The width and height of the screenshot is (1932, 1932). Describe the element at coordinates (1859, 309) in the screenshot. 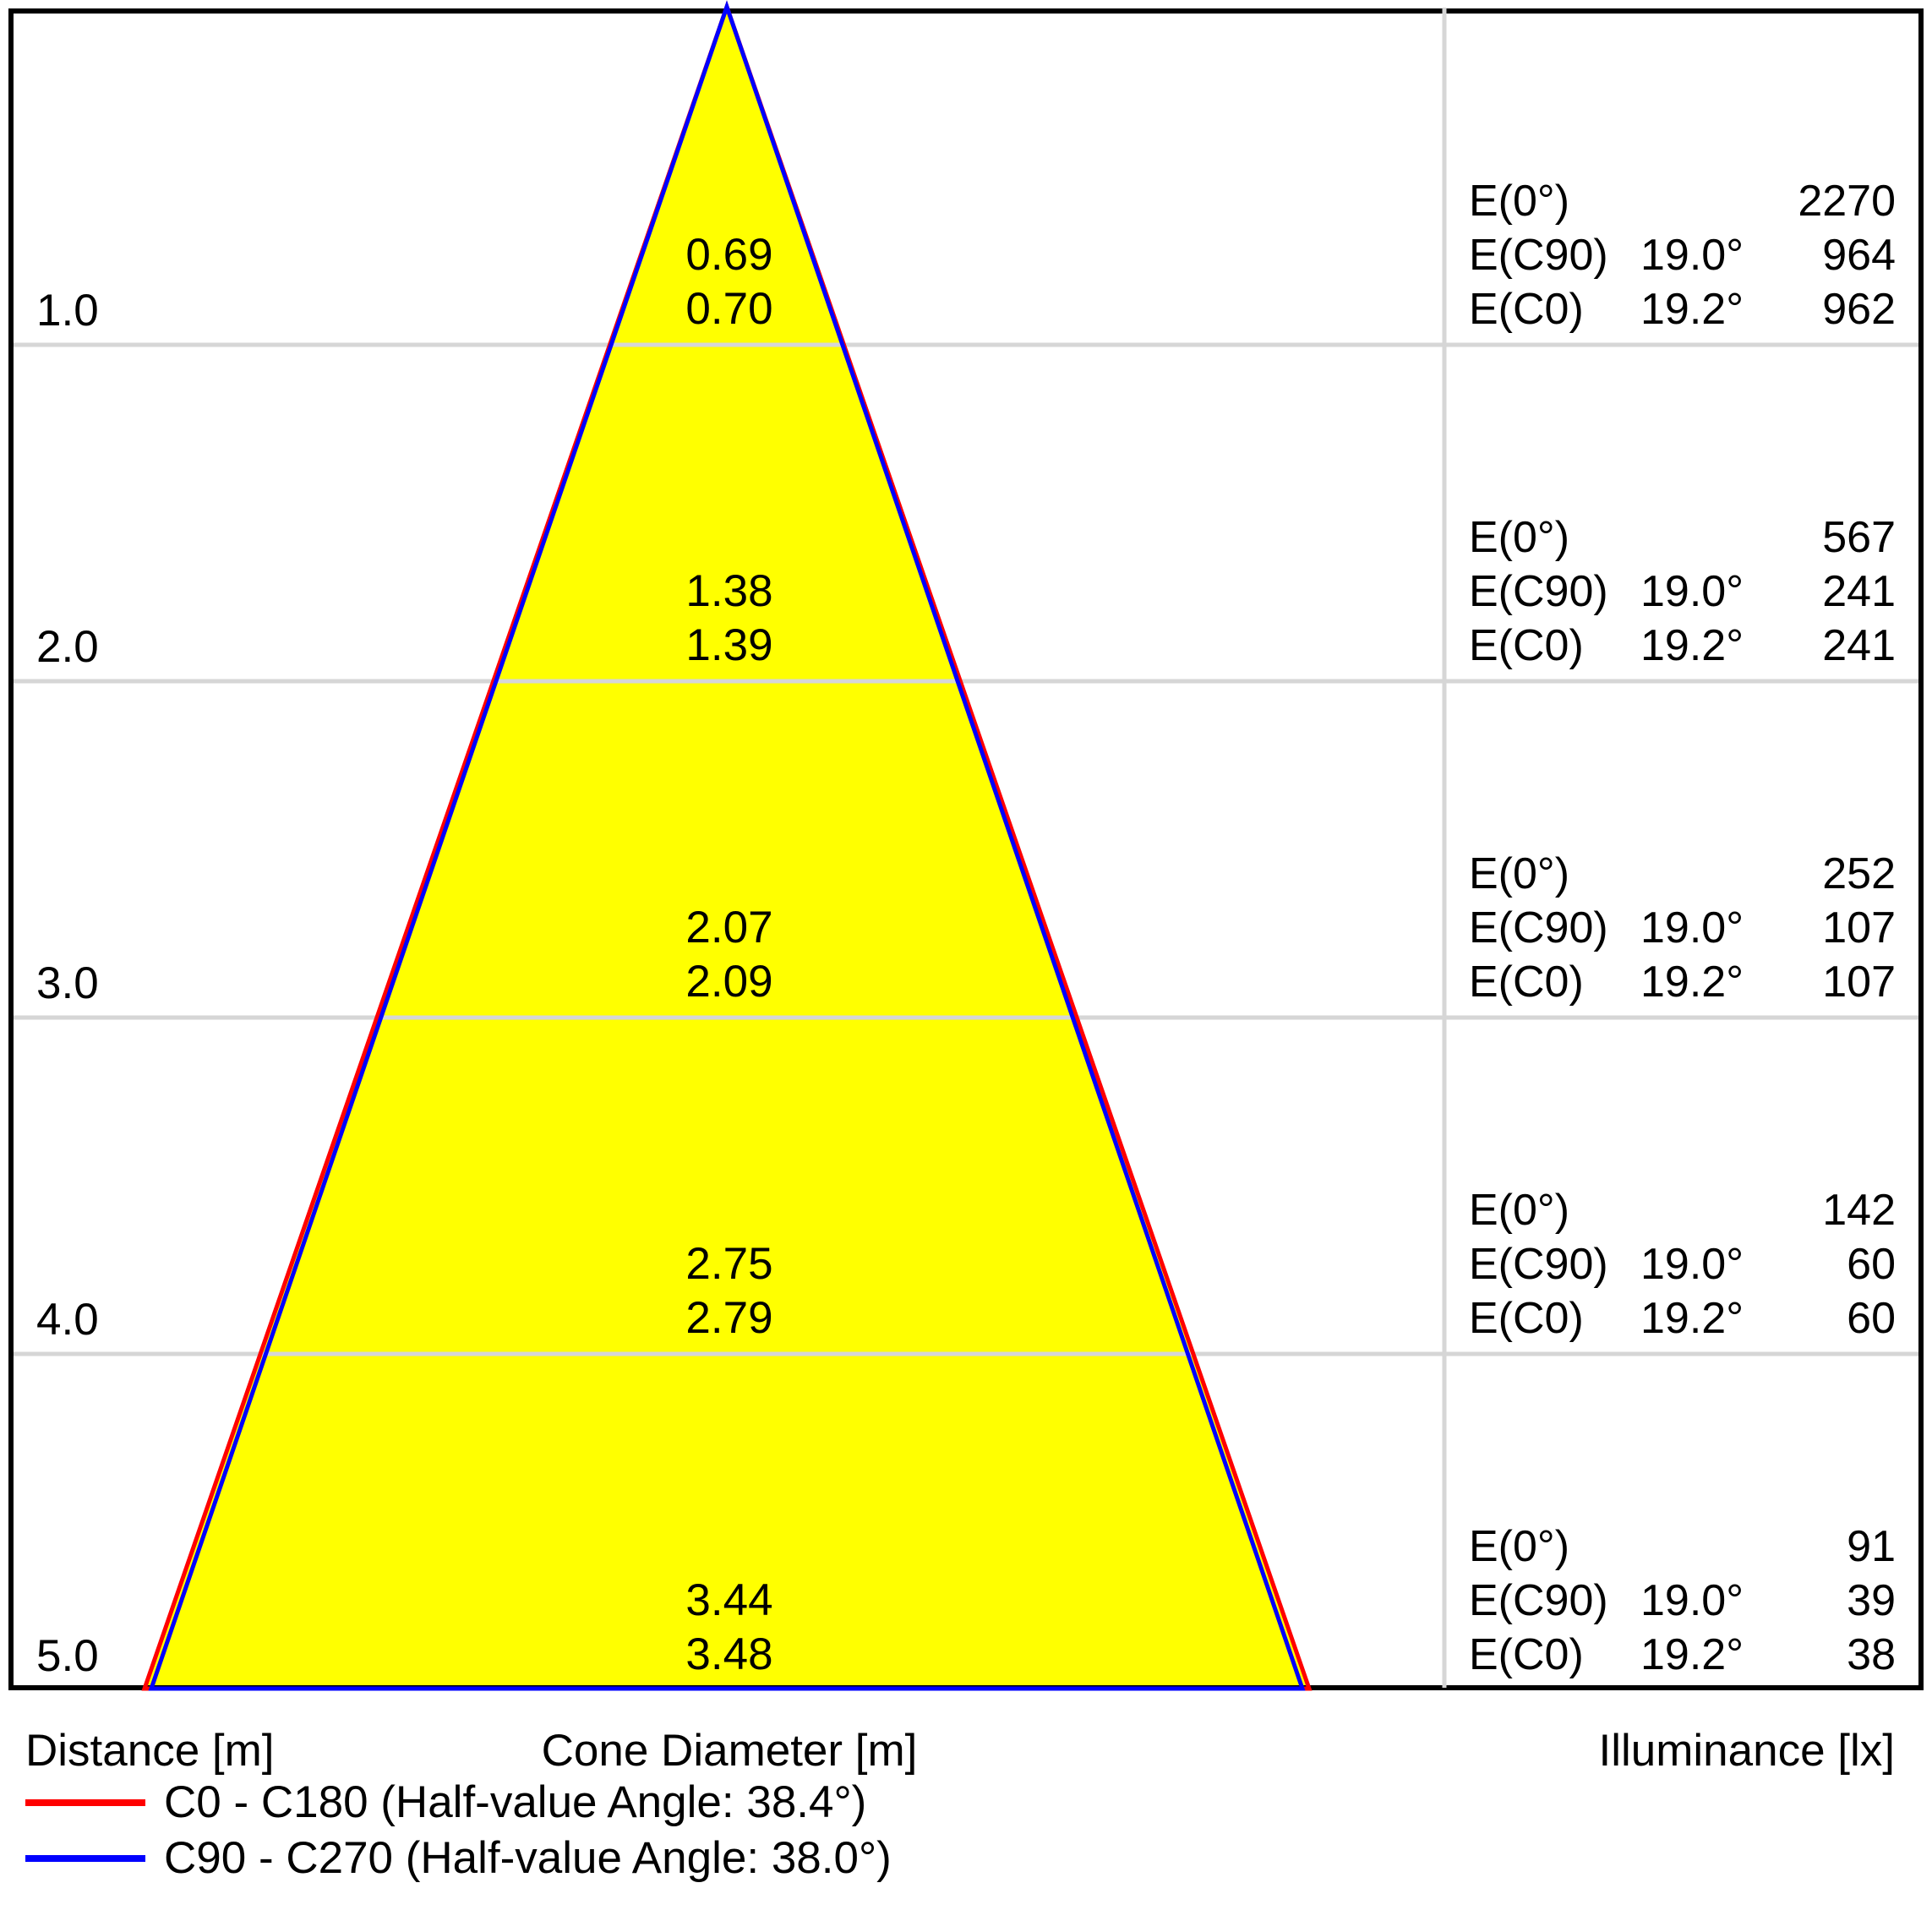

I see `ec0-value: 962` at that location.